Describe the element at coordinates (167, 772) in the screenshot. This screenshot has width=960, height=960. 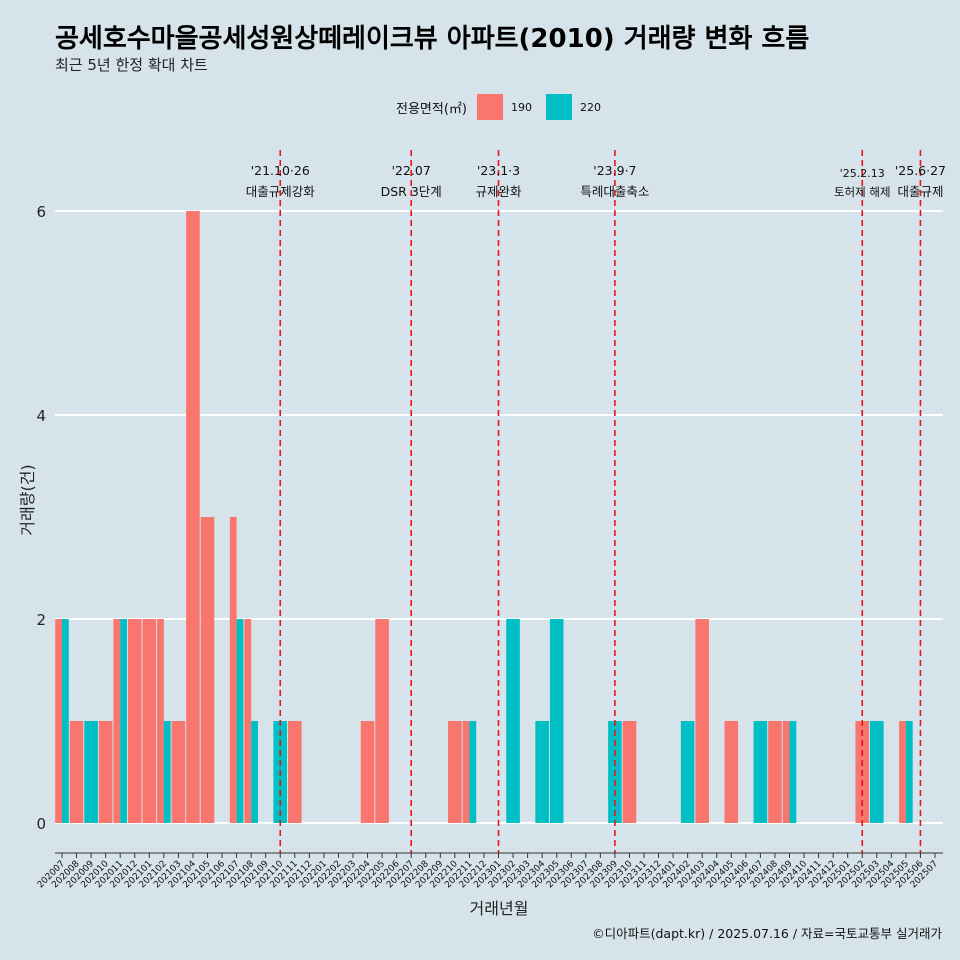
I see `bar-202102-b` at that location.